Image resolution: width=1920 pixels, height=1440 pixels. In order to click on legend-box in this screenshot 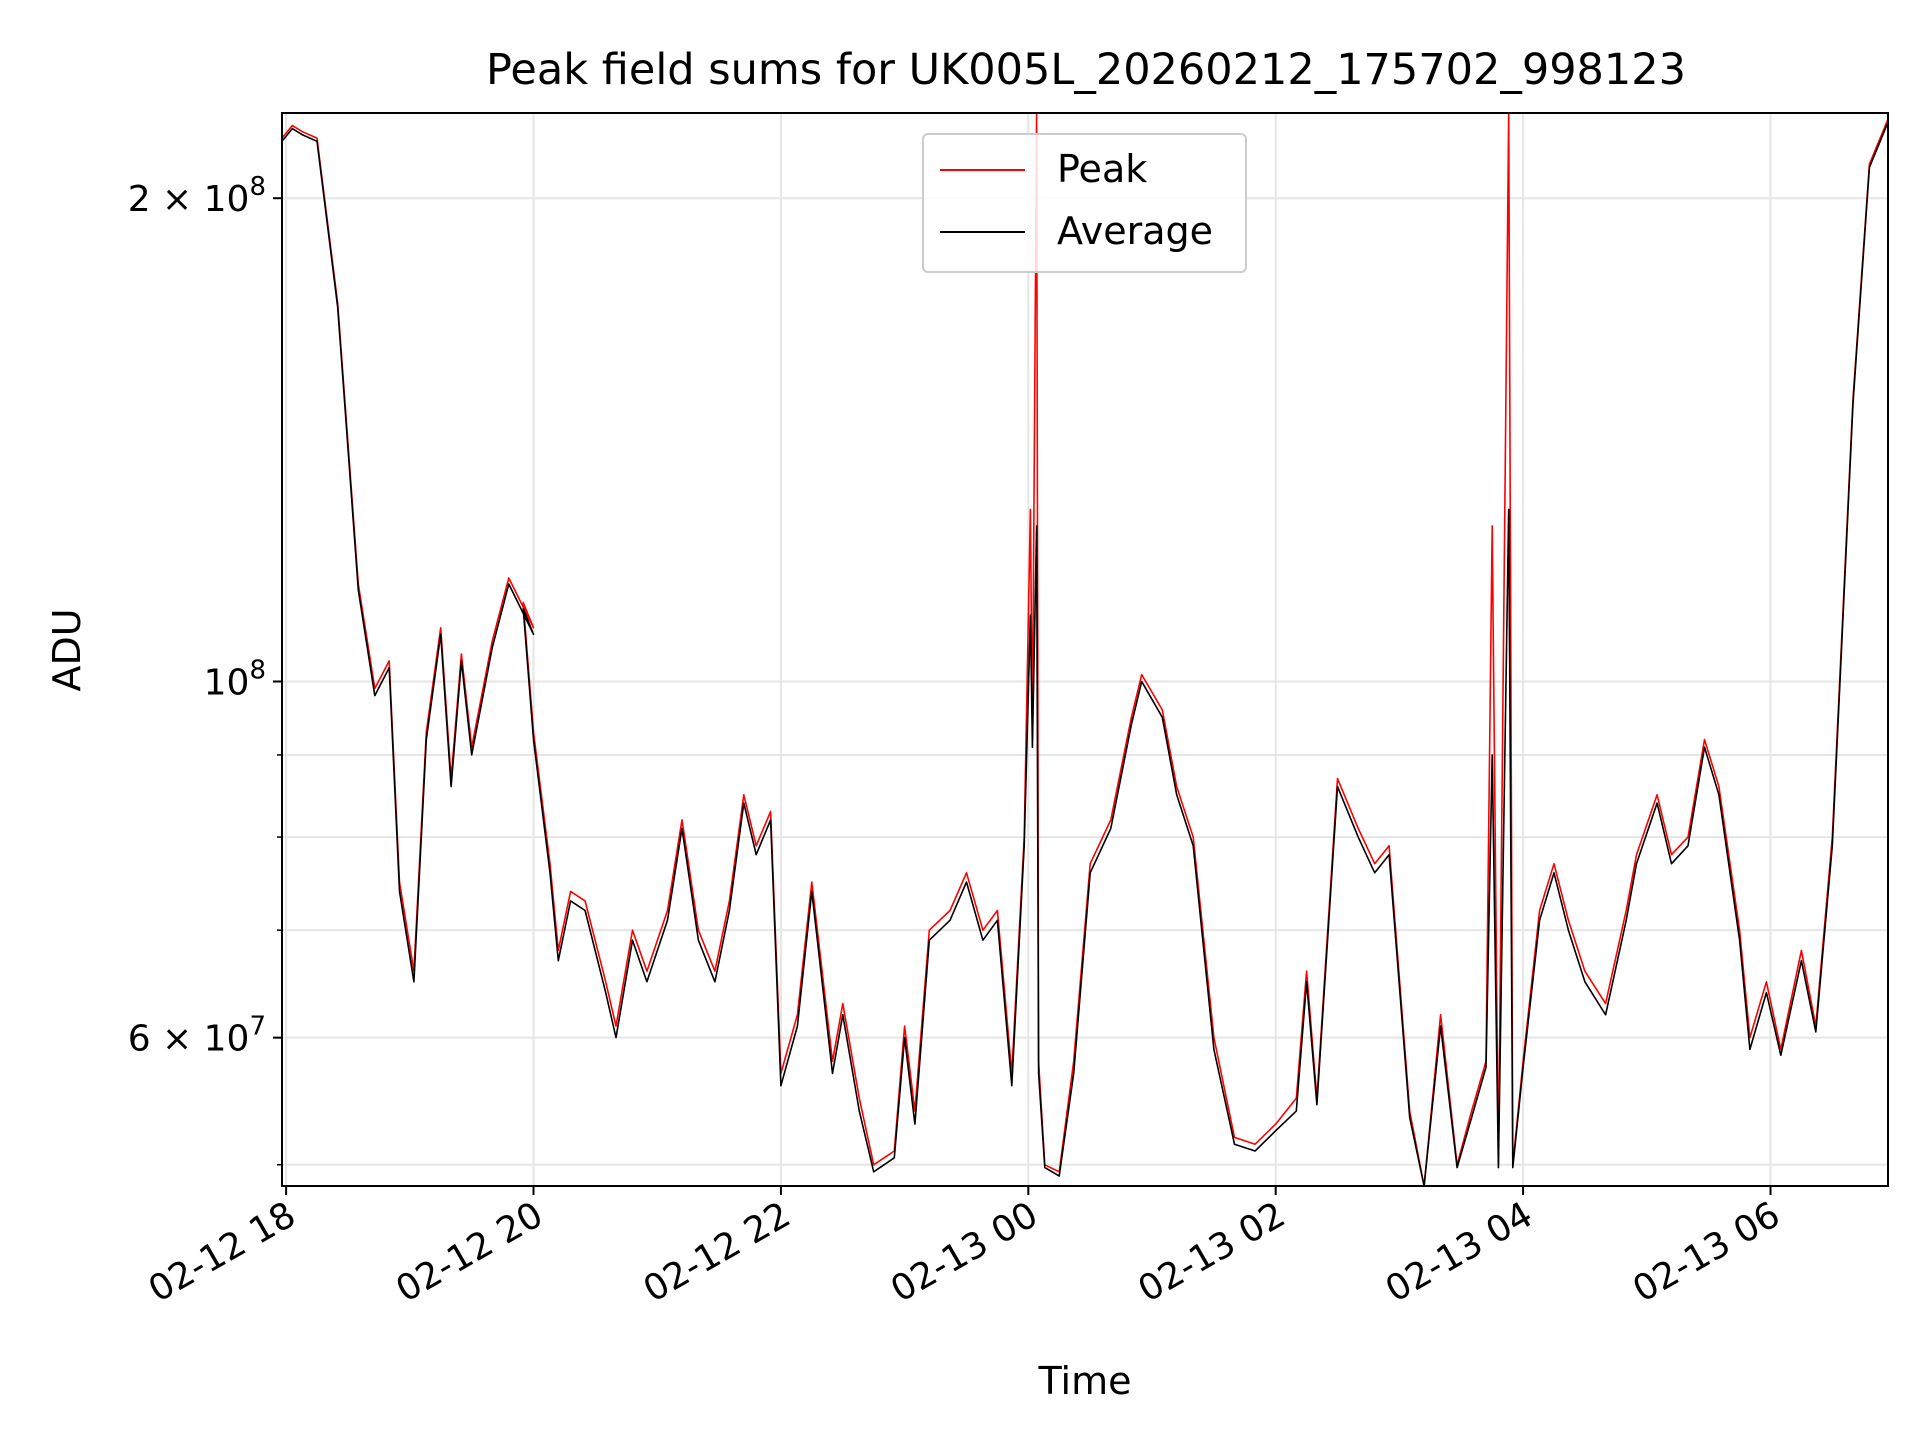, I will do `click(1084, 203)`.